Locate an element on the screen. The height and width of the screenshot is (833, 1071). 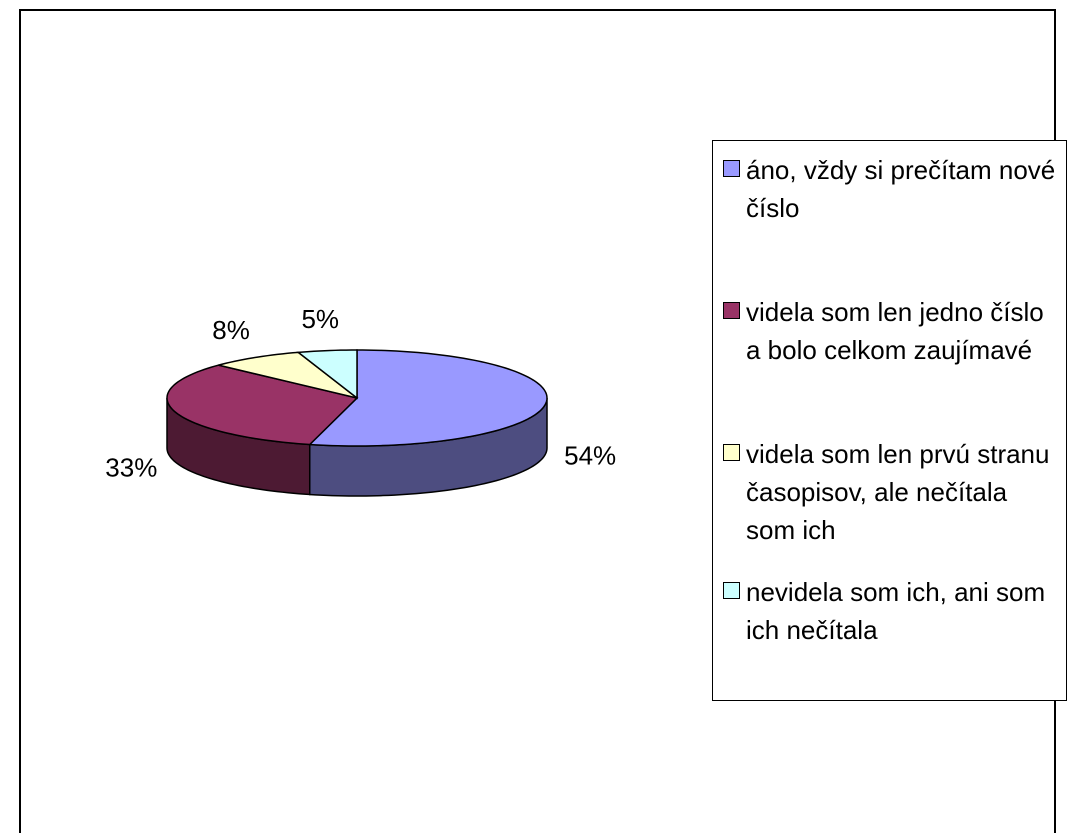
legend-entry: nevidela som ich, ani som ich nečítala is located at coordinates (893, 611).